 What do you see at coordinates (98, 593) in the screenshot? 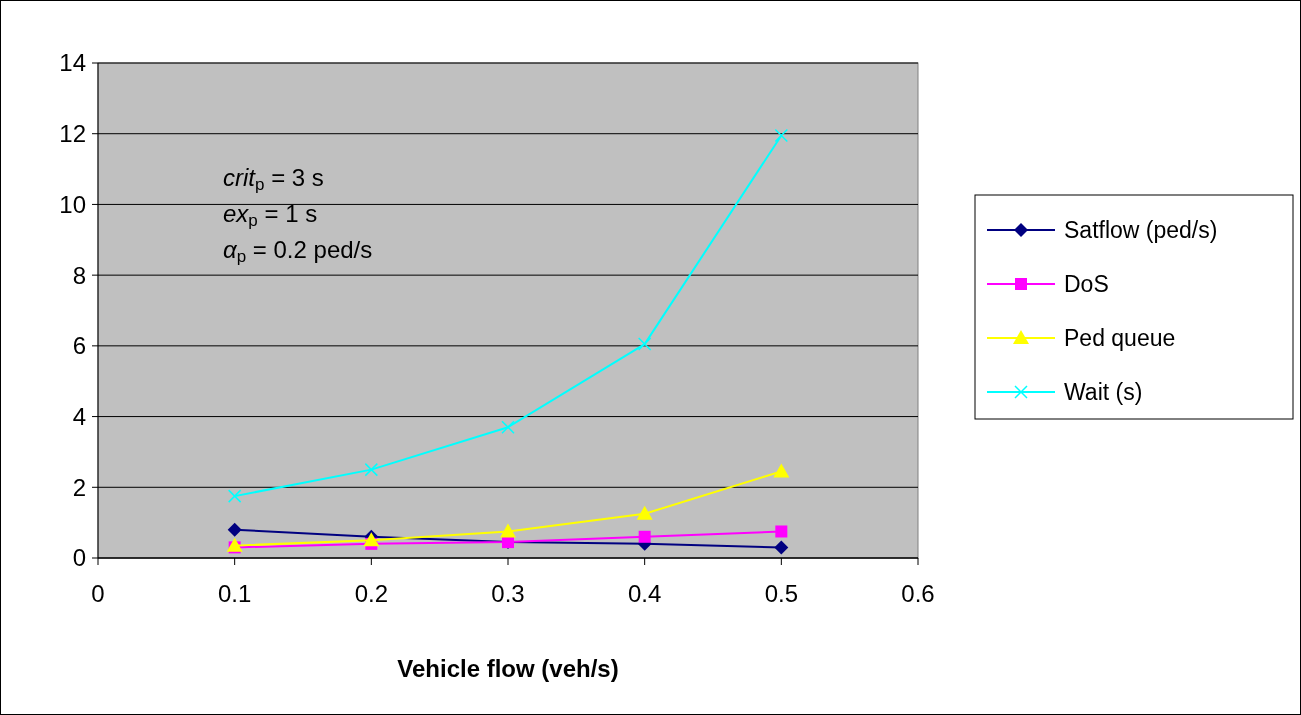
I see `x-tick-label: 0` at bounding box center [98, 593].